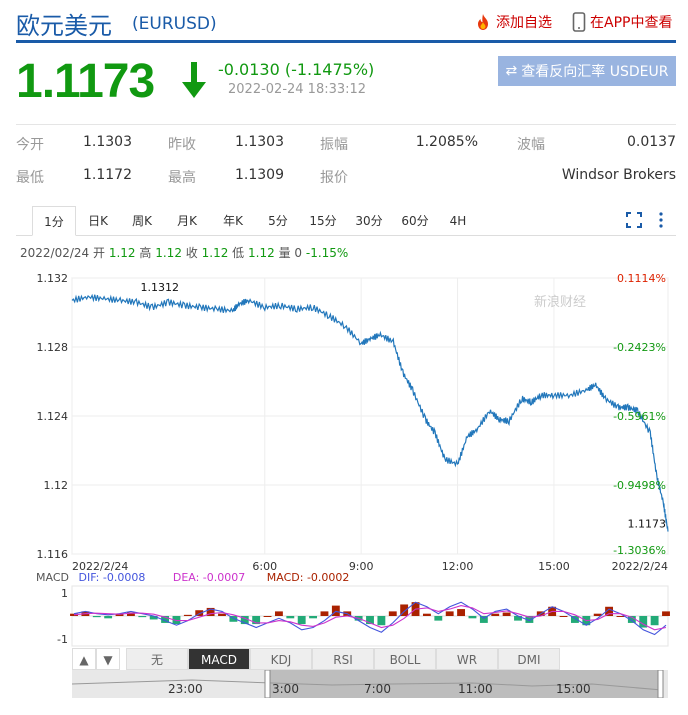 This screenshot has height=715, width=688. Describe the element at coordinates (209, 577) in the screenshot. I see `macd-legend-dea: DEA: -0.0007` at that location.